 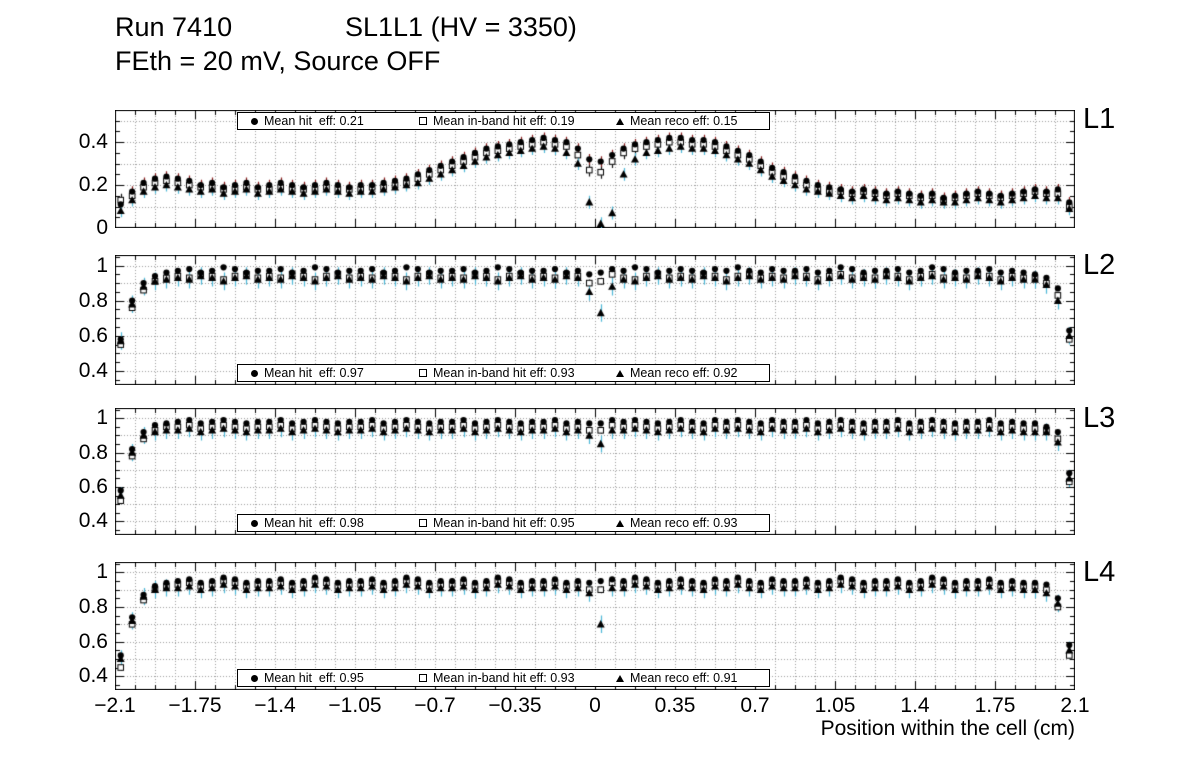 I want to click on legend-item: Mean reco eff: 0.92, so click(x=692, y=373).